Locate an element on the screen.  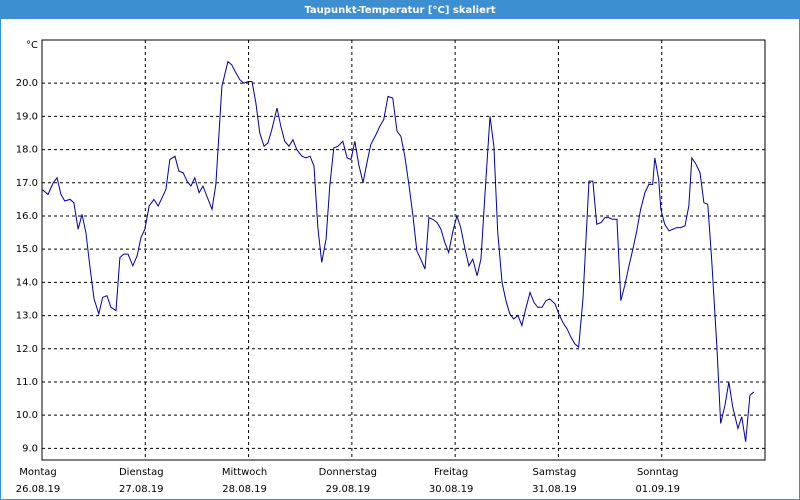
x-tick-date: 27.08.19 is located at coordinates (141, 489).